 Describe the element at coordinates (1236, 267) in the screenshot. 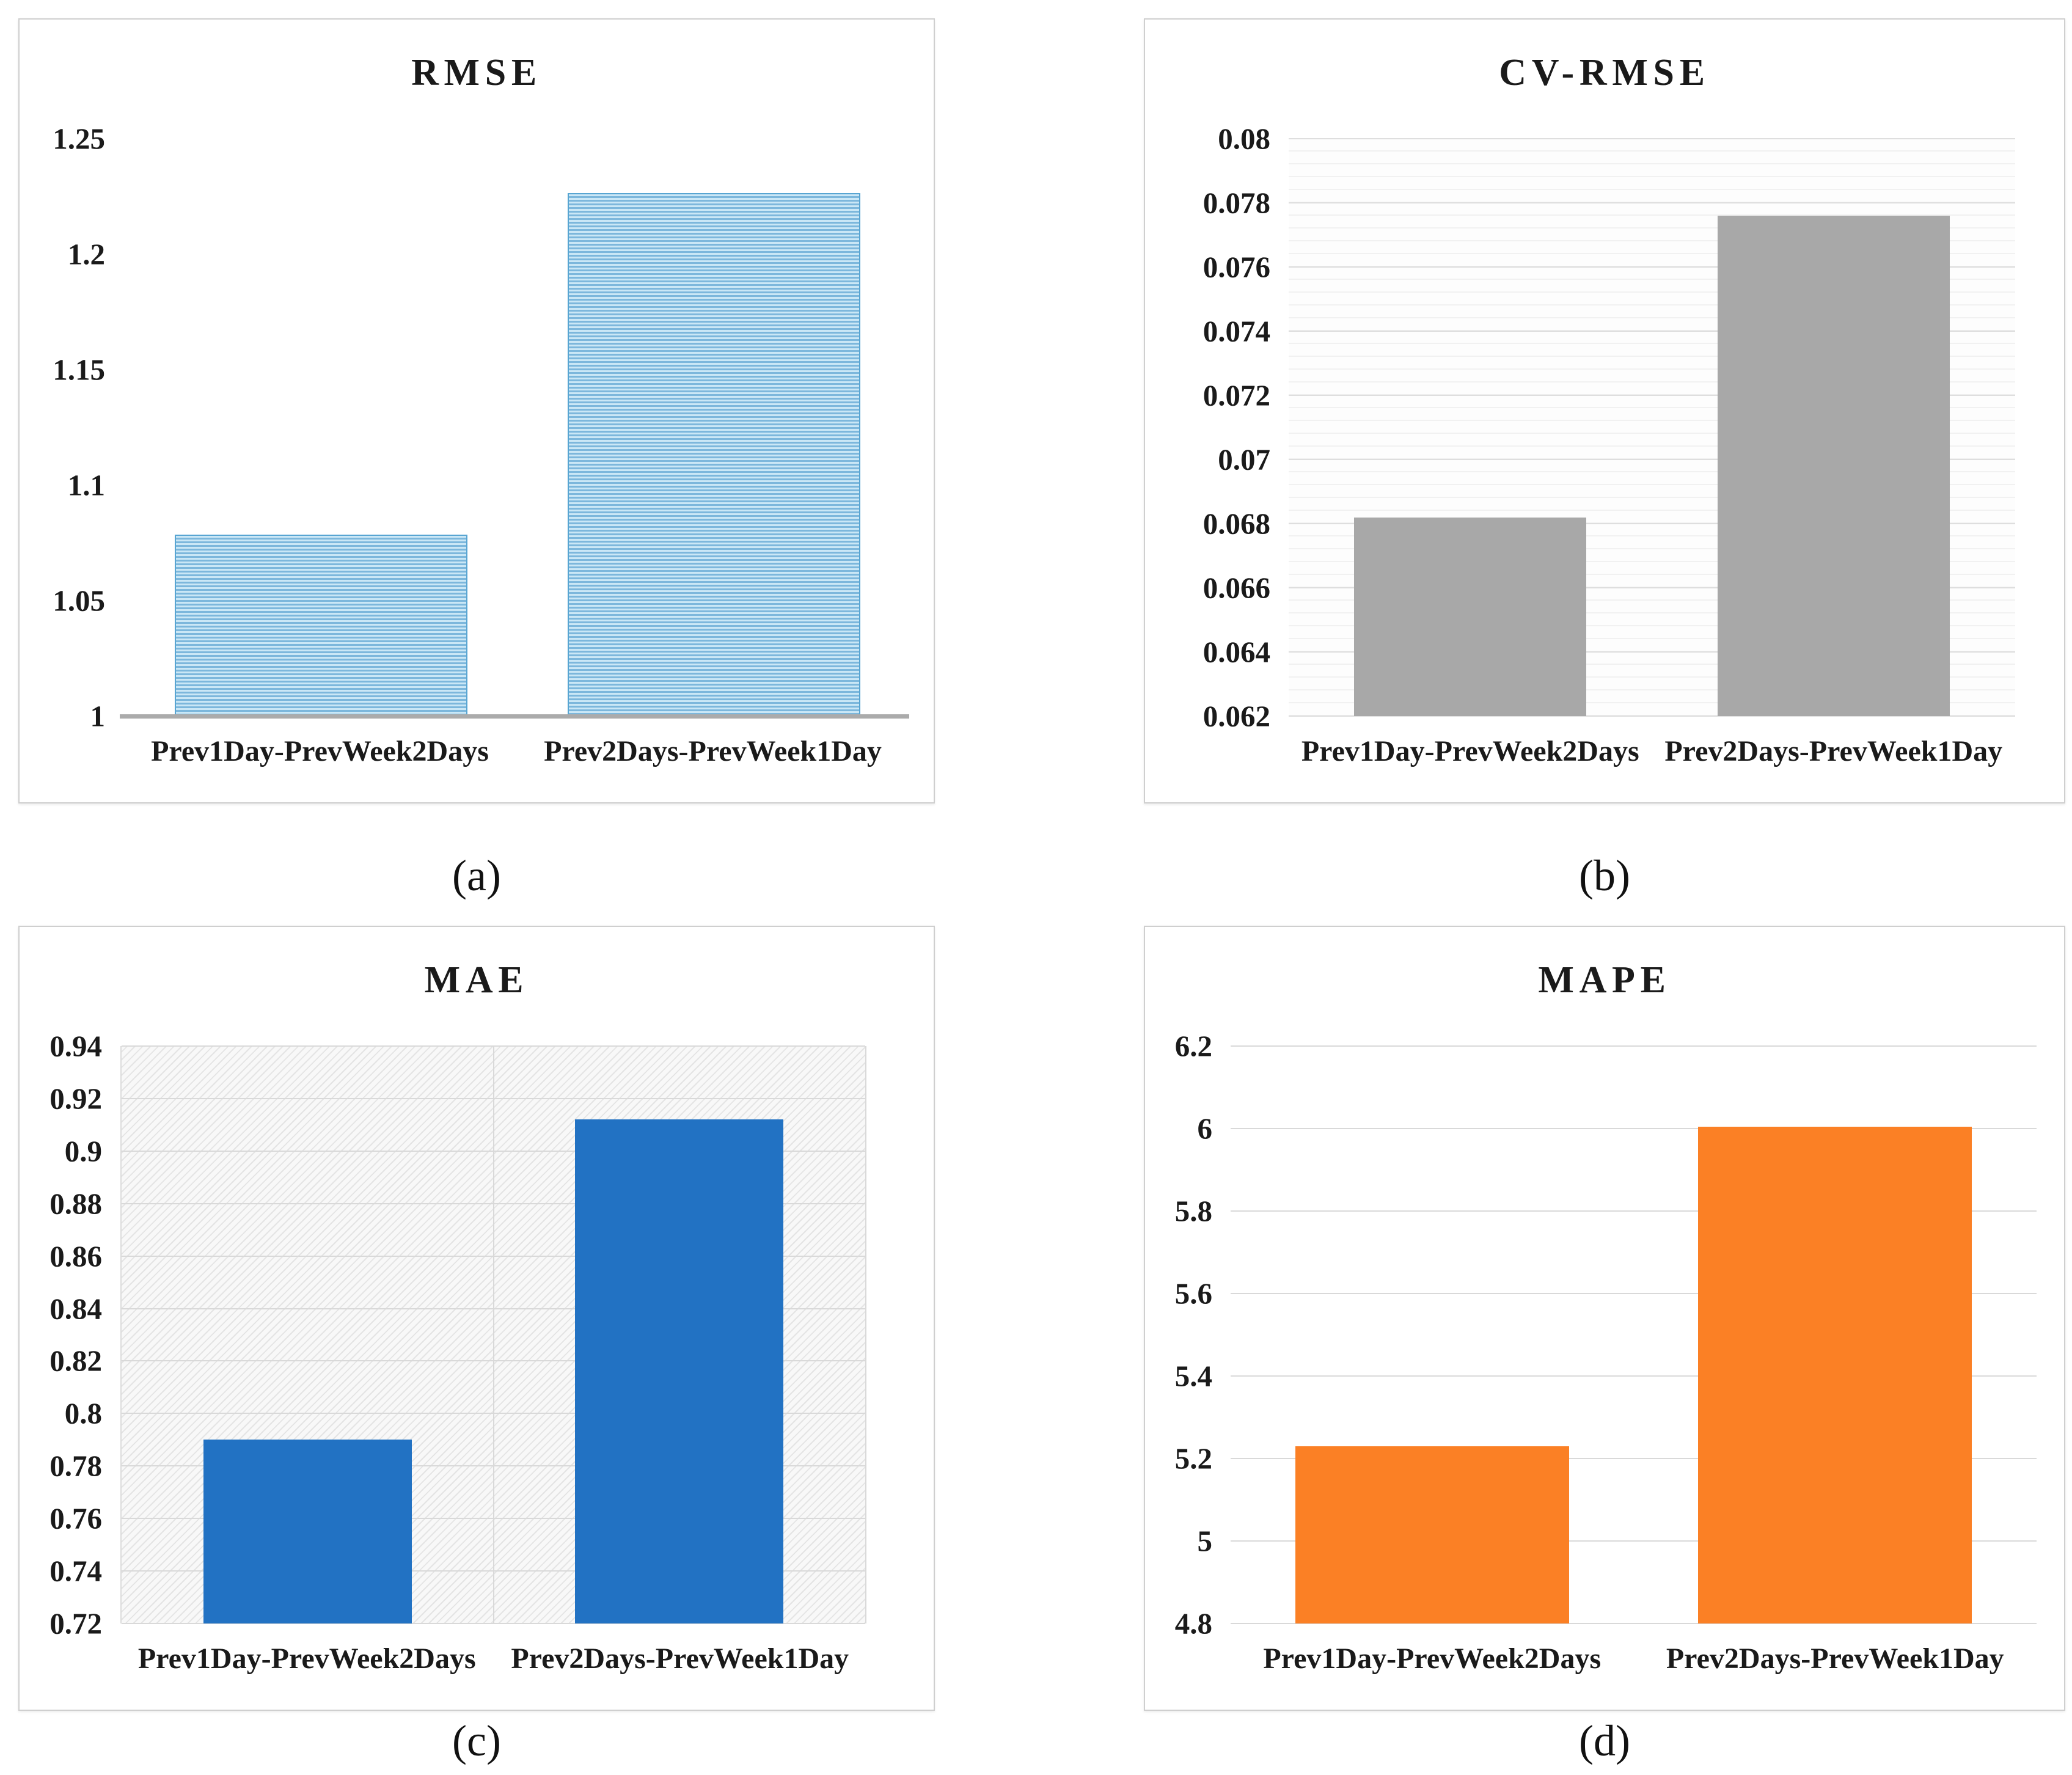

I see `y-tick-label: 0.076` at that location.